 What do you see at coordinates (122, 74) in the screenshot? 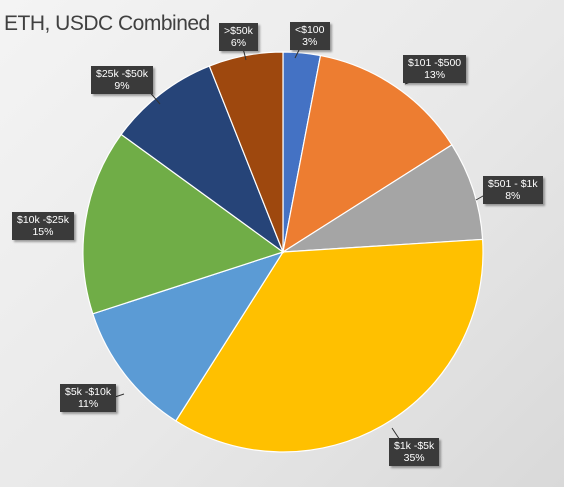
I see `data-label-category: $25k -$50k` at bounding box center [122, 74].